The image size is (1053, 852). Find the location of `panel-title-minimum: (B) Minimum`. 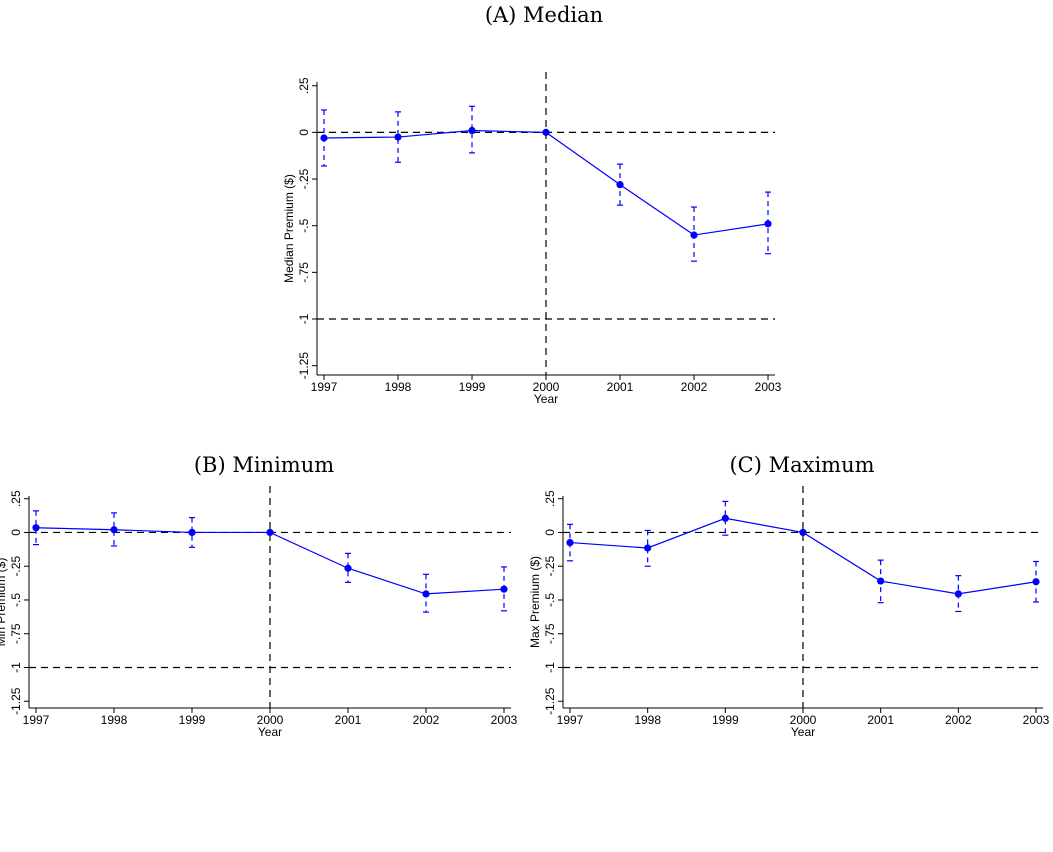

panel-title-minimum: (B) Minimum is located at coordinates (264, 465).